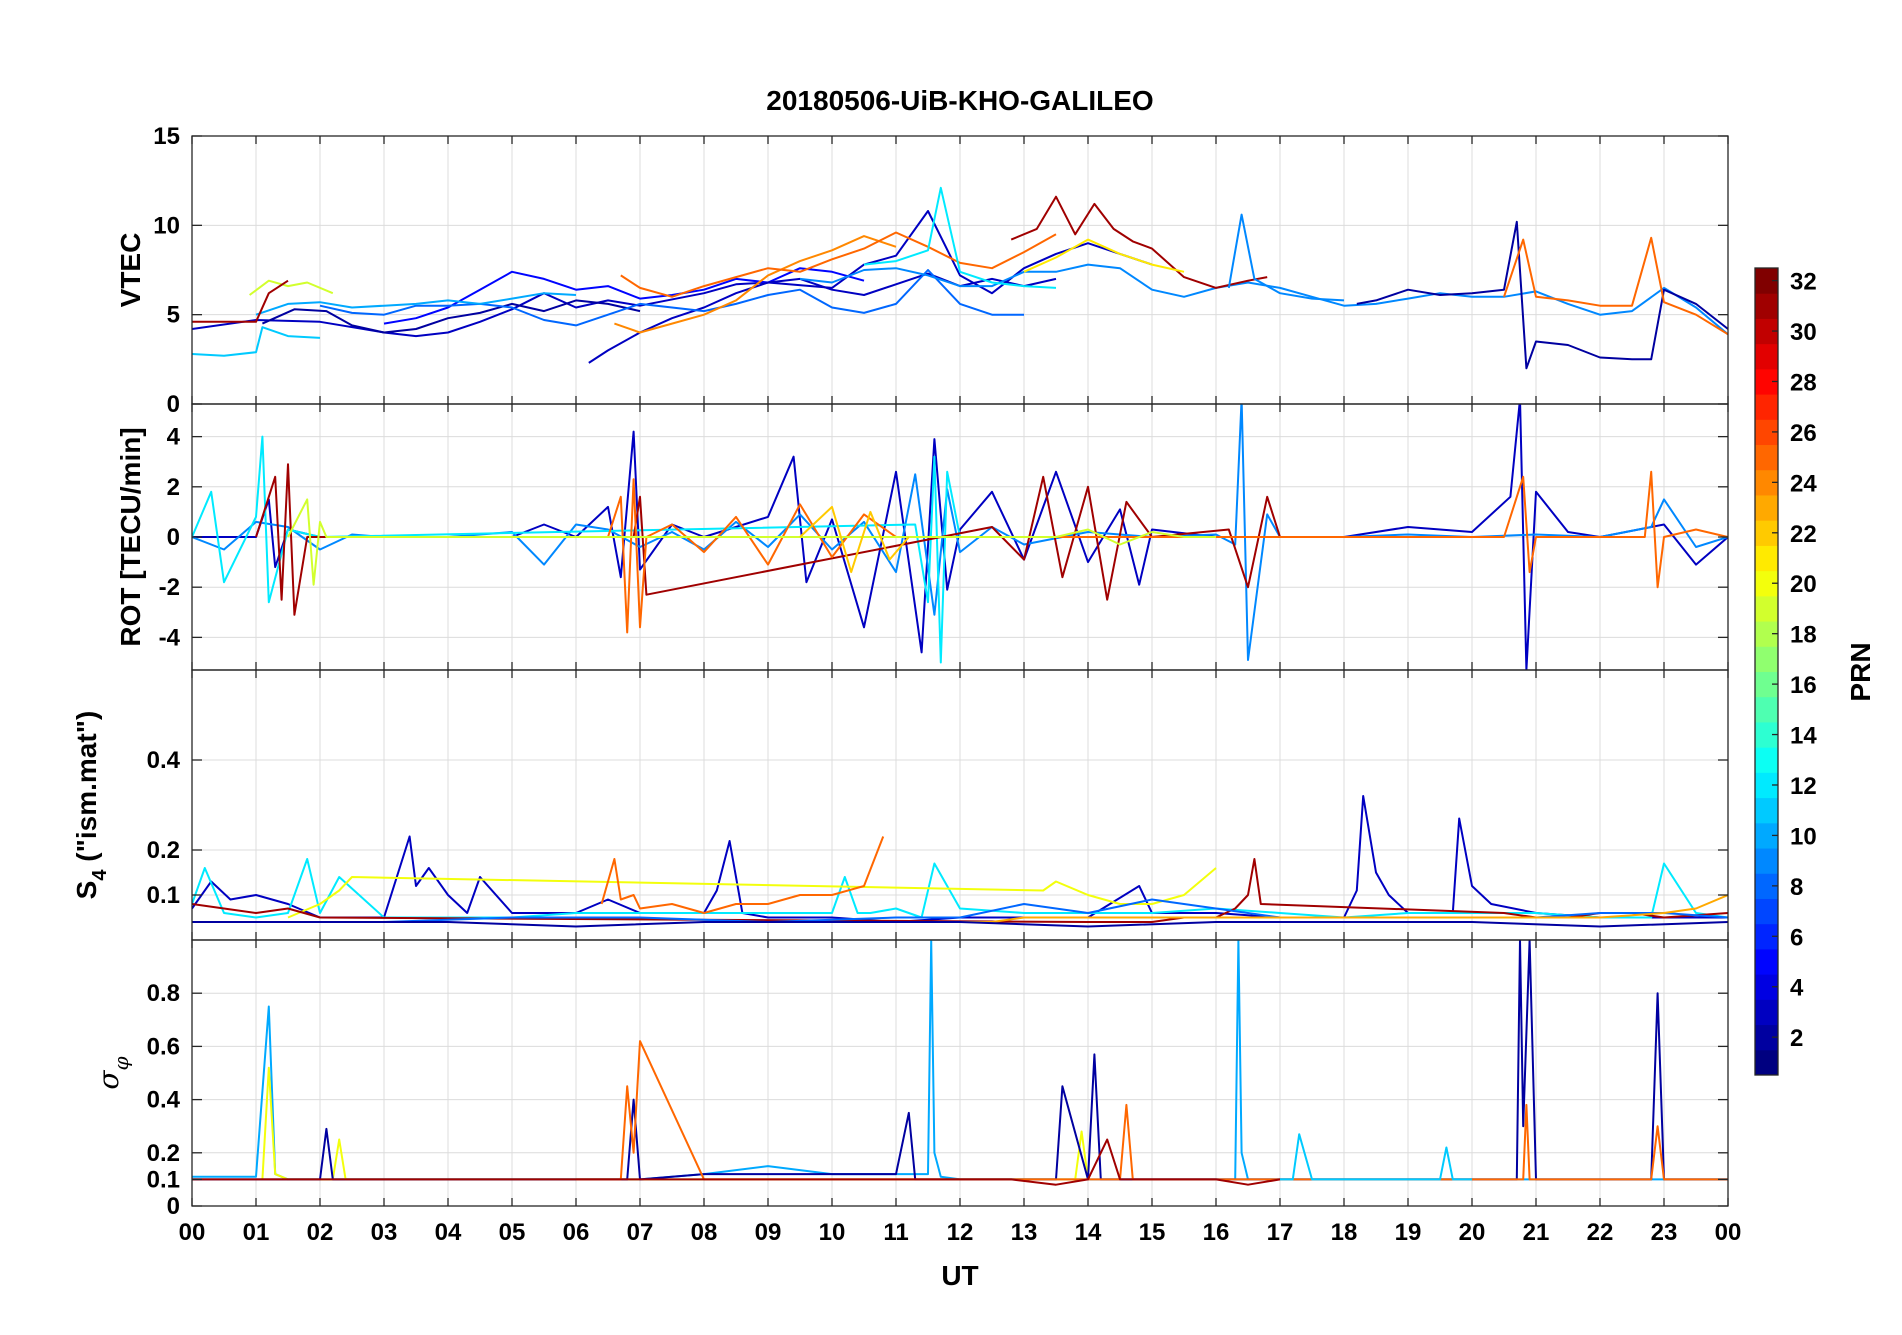 This screenshot has width=1902, height=1335. What do you see at coordinates (1472, 1232) in the screenshot?
I see `x-tick-label: 20` at bounding box center [1472, 1232].